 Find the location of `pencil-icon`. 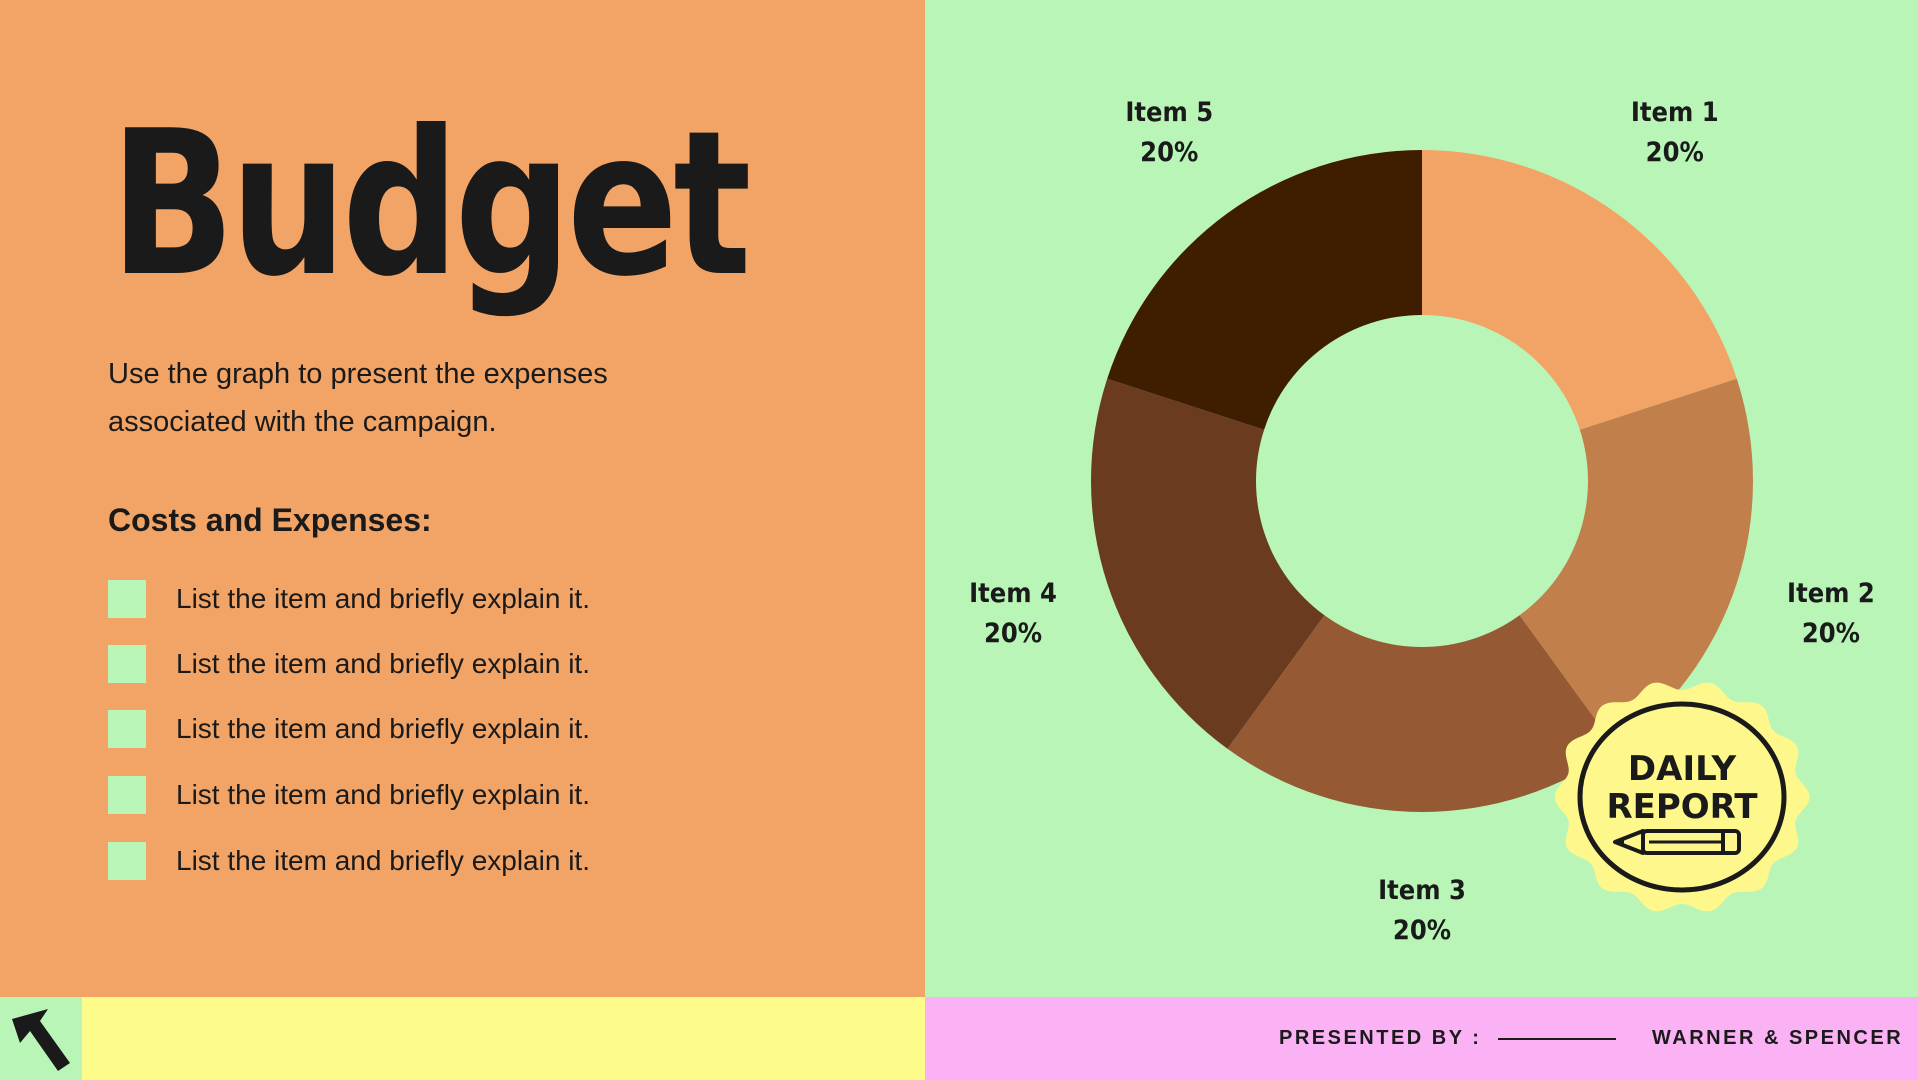

pencil-icon is located at coordinates (1677, 842).